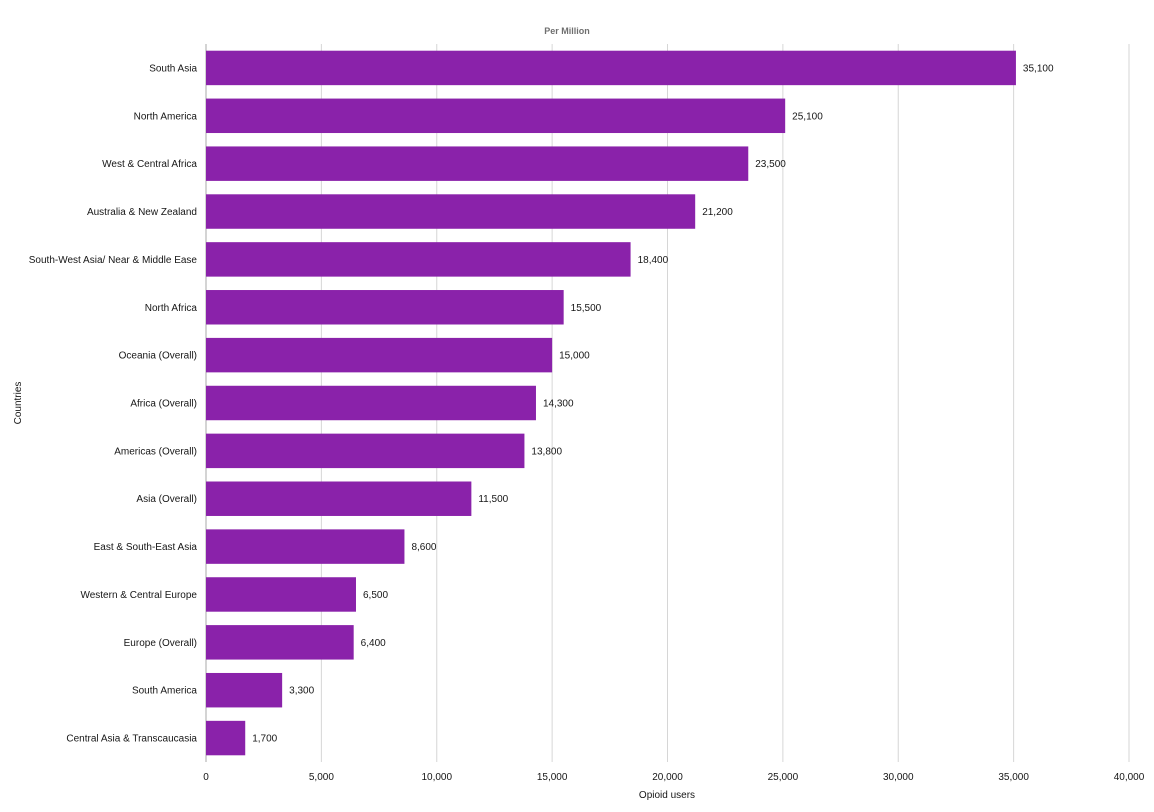 This screenshot has height=812, width=1154. I want to click on category-label: North America, so click(166, 116).